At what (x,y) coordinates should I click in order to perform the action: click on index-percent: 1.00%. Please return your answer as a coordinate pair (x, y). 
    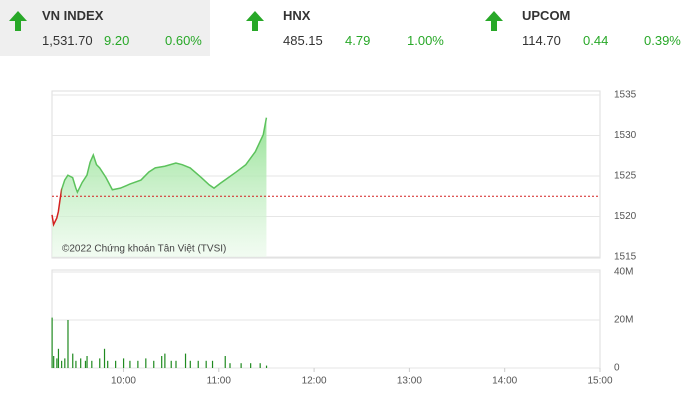
    Looking at the image, I should click on (425, 40).